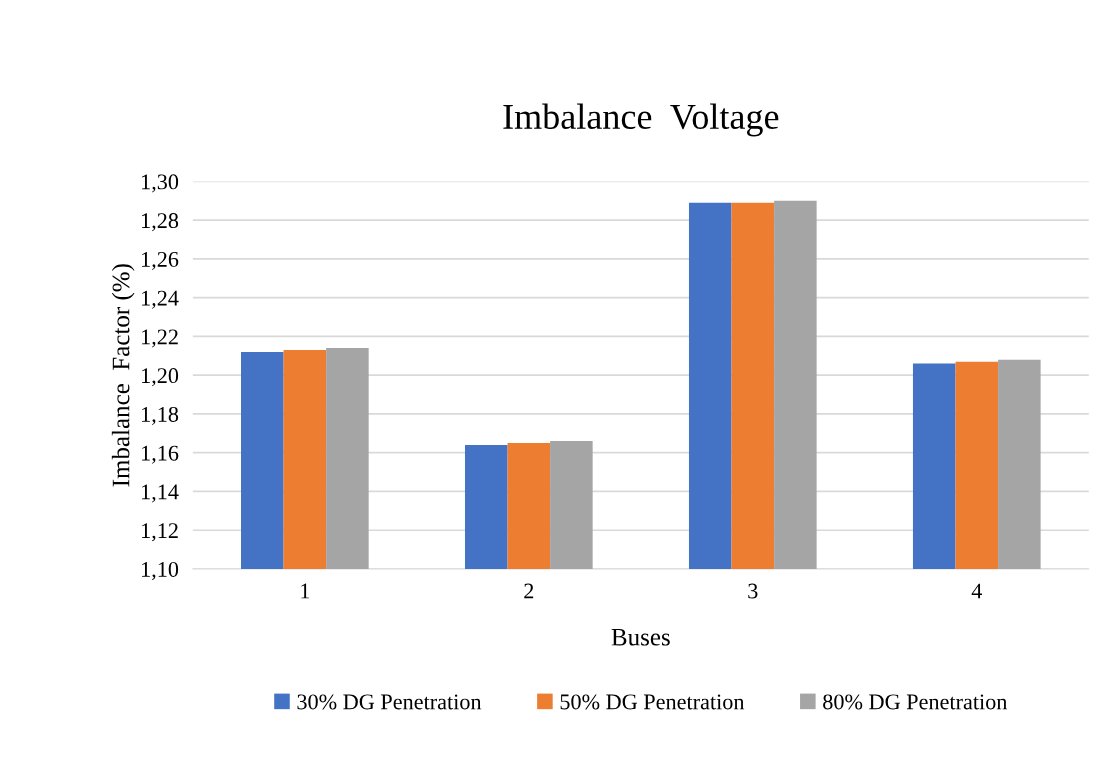 The image size is (1102, 772). I want to click on x-tick-label: 4, so click(976, 591).